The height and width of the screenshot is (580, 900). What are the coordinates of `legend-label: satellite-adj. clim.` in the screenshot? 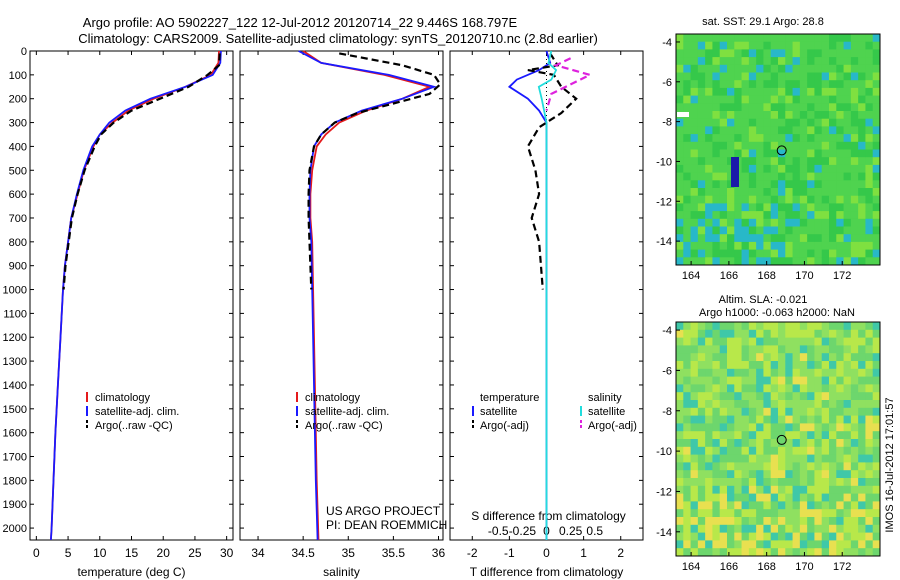 It's located at (347, 412).